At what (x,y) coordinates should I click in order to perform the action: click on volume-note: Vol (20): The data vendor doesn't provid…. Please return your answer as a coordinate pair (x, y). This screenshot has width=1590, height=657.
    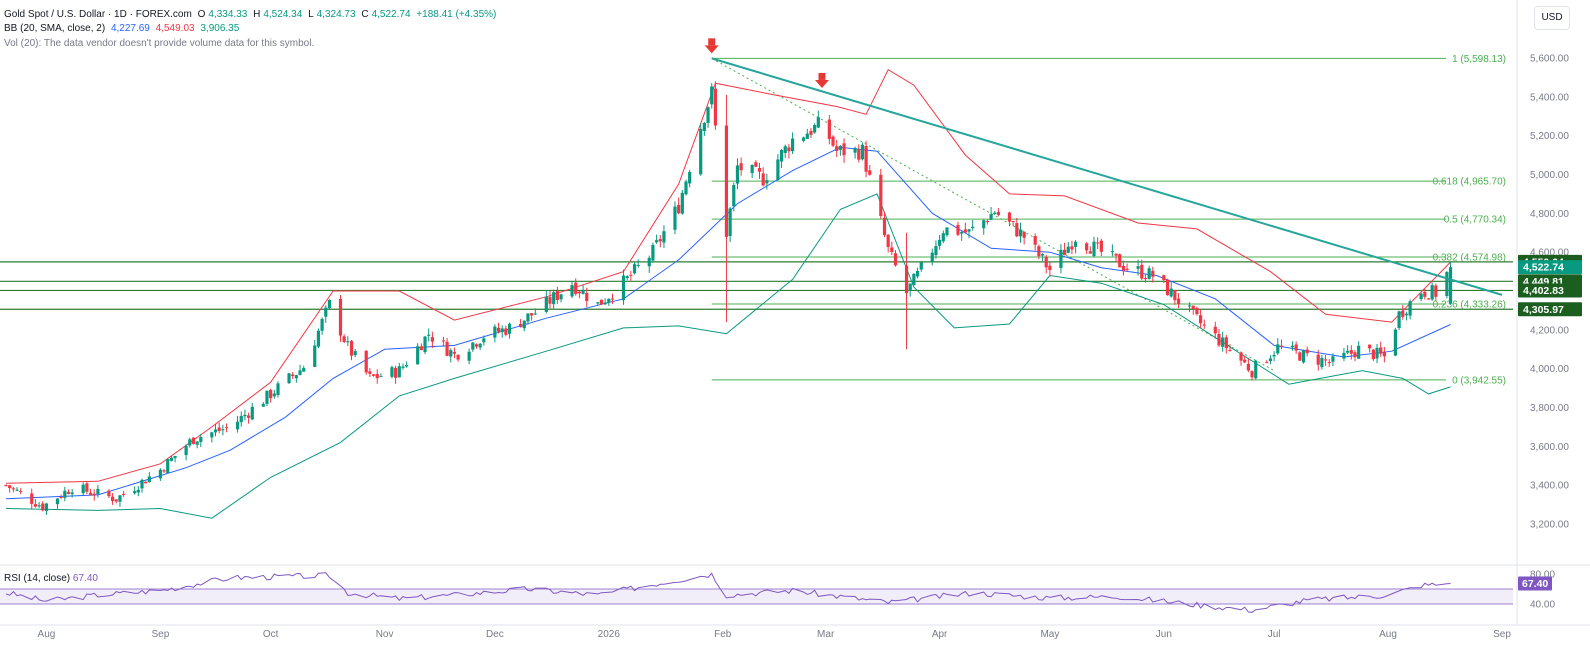
    Looking at the image, I should click on (159, 43).